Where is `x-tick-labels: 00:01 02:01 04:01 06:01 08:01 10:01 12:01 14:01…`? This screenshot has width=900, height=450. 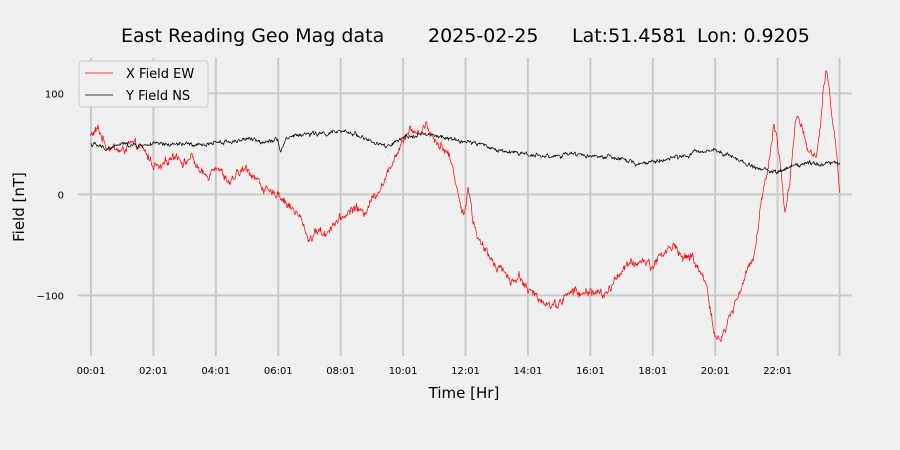
x-tick-labels: 00:01 02:01 04:01 06:01 08:01 10:01 12:01 14:01… is located at coordinates (434, 371).